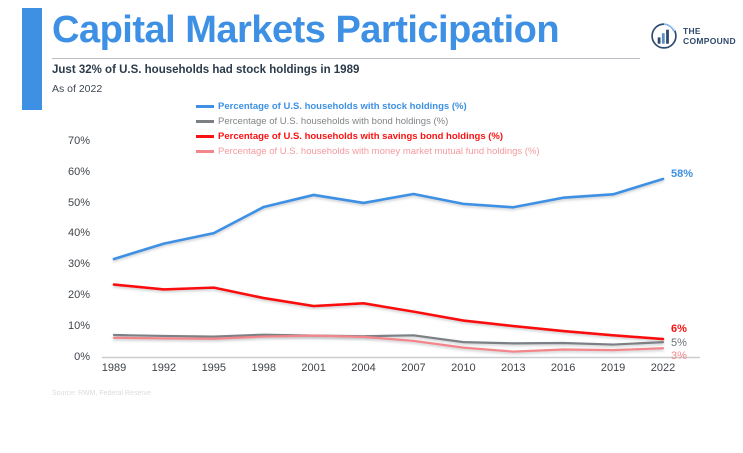  Describe the element at coordinates (78, 141) in the screenshot. I see `y-tick-label: 70%` at that location.